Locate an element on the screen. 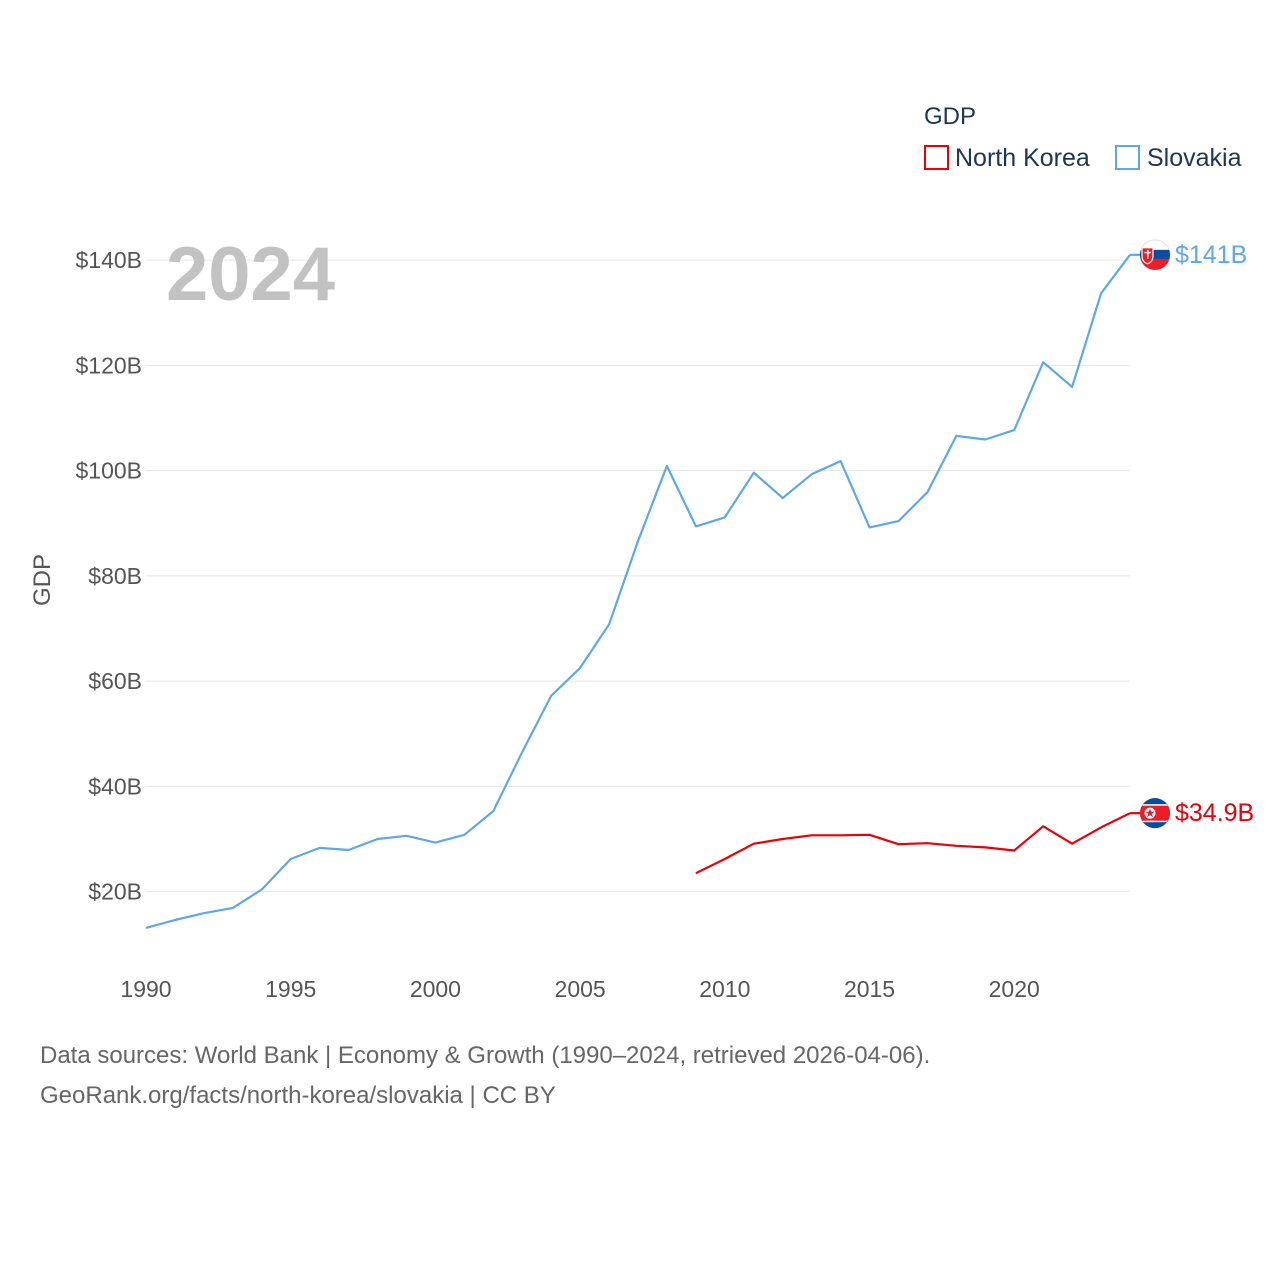 This screenshot has height=1280, width=1280. legend-title: GDP is located at coordinates (950, 116).